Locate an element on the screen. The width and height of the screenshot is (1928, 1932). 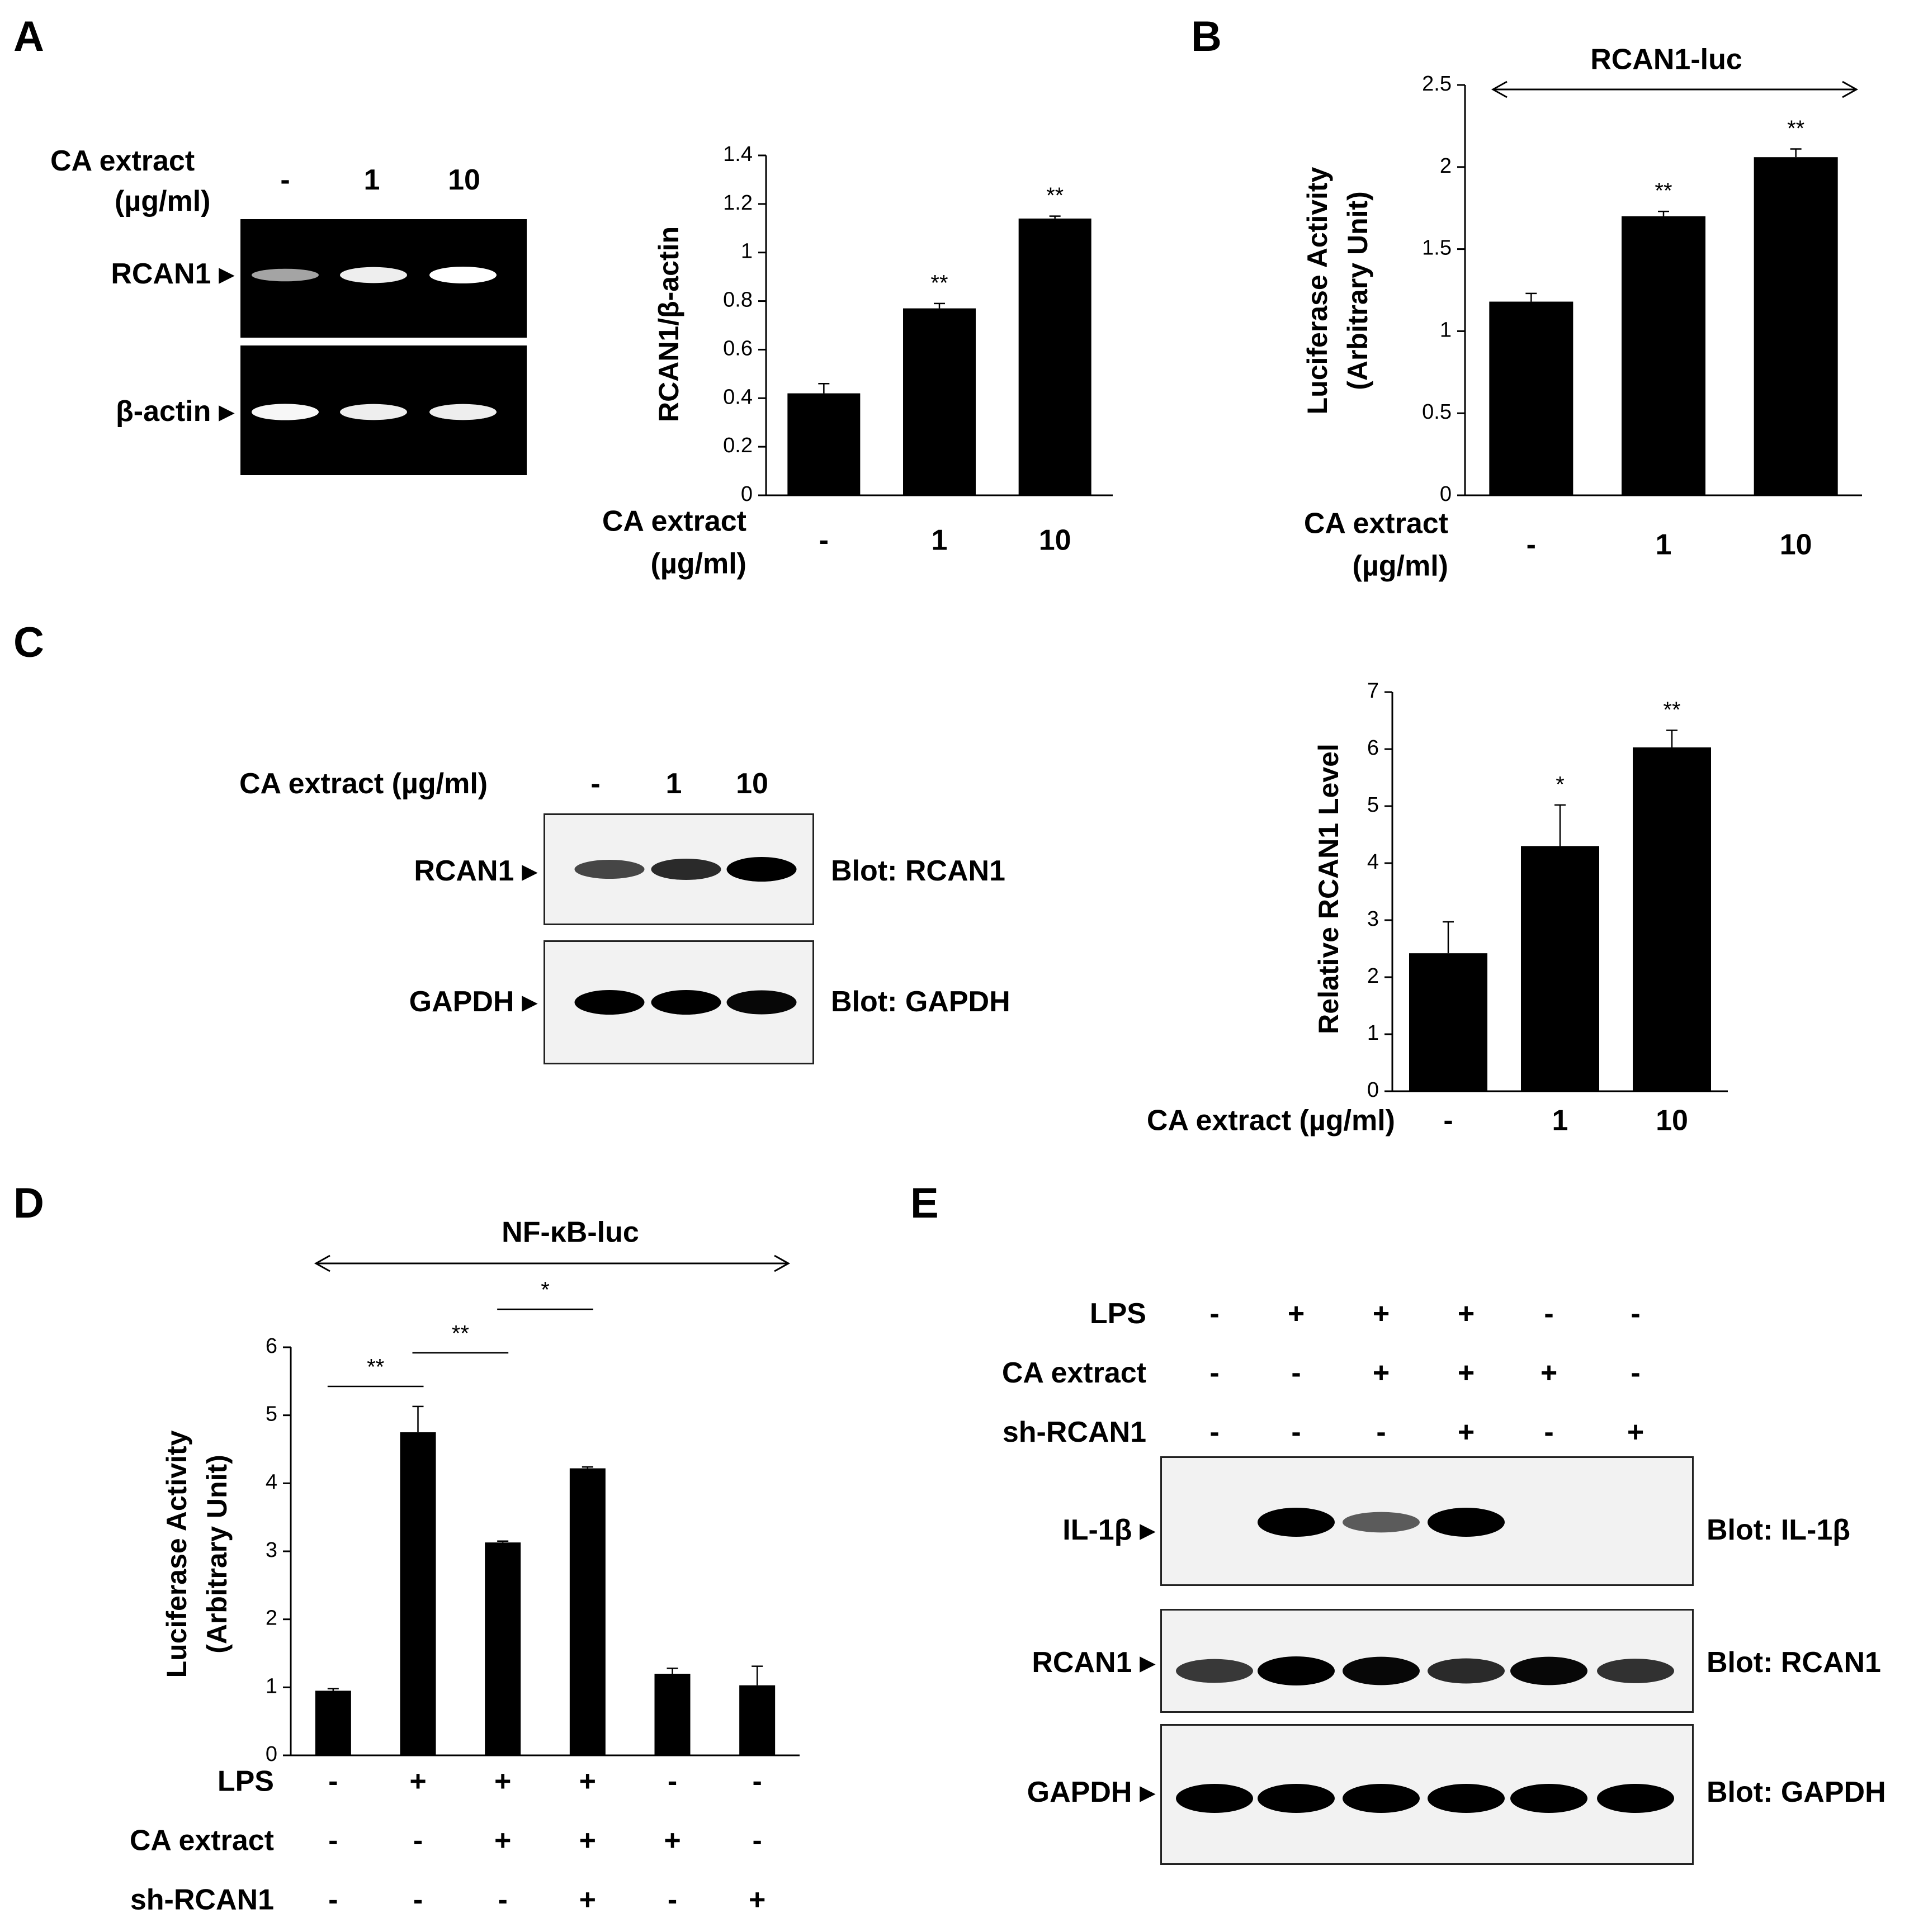
gel-a-lane-label: - is located at coordinates (285, 180).